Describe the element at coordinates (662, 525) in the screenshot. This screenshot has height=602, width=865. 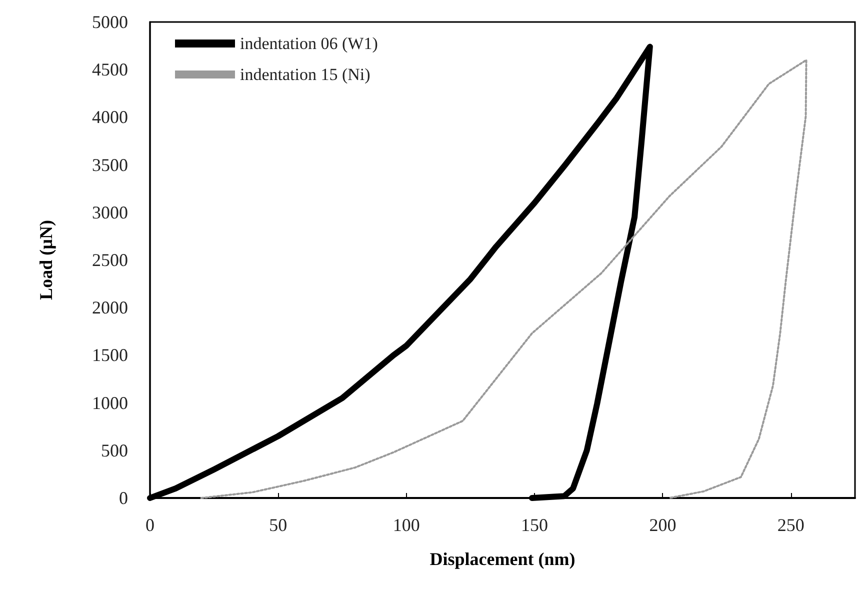
I see `x-tick-label: 200` at that location.